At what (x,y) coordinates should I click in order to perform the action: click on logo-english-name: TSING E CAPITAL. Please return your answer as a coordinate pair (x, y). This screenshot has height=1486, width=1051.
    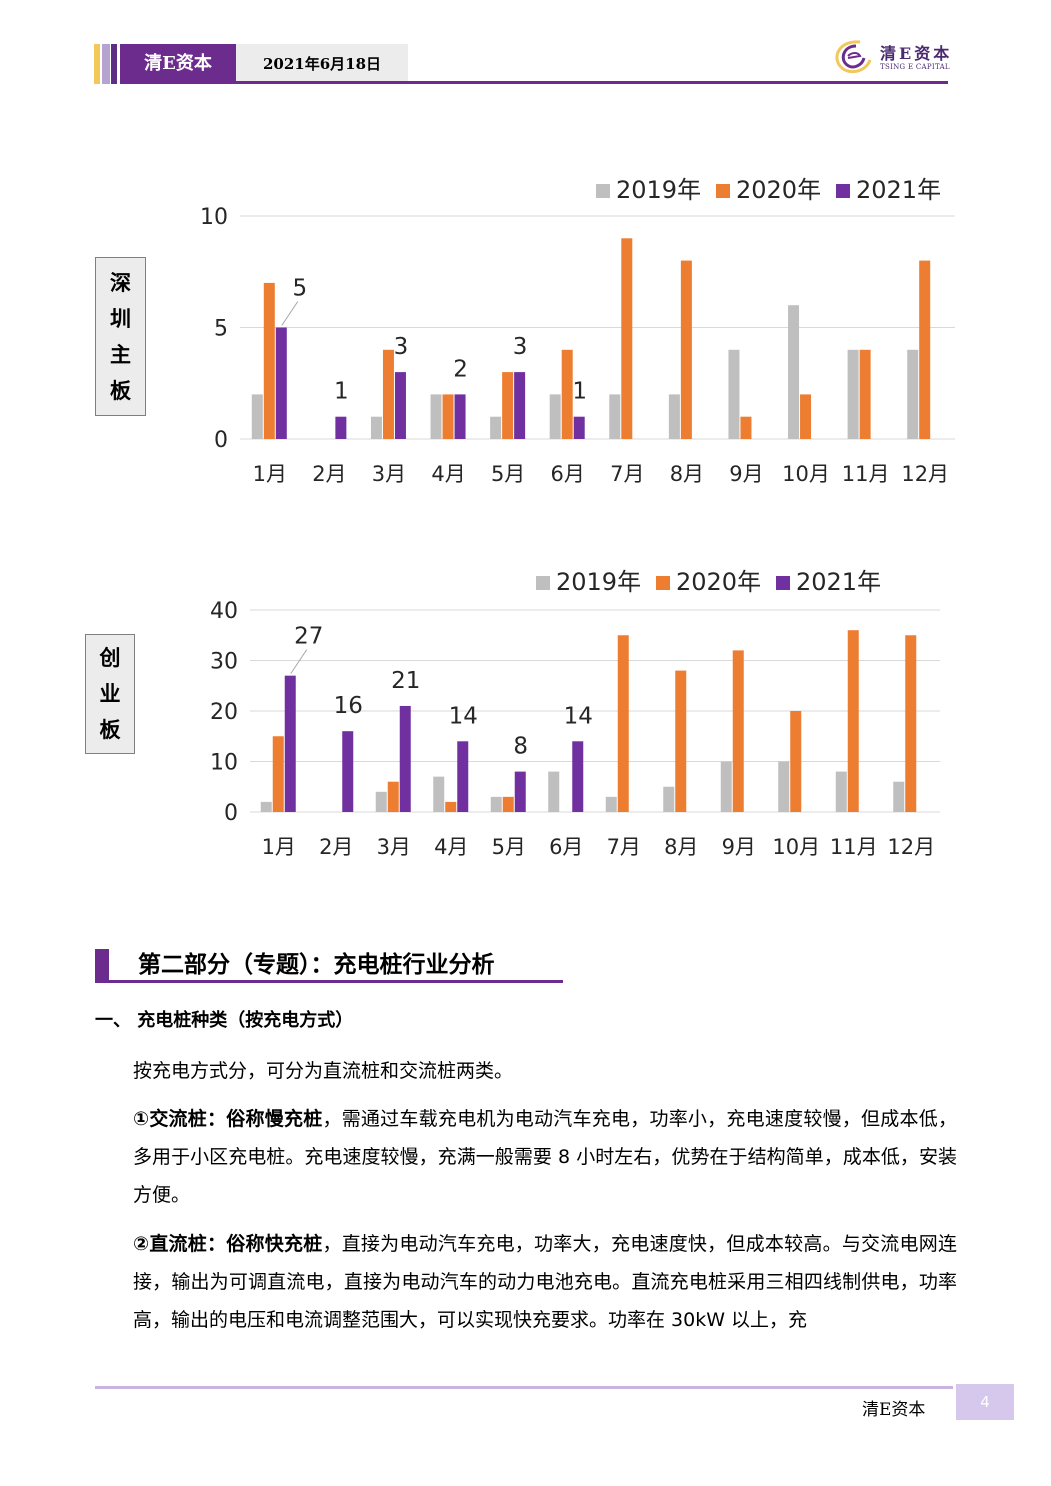
    Looking at the image, I should click on (915, 67).